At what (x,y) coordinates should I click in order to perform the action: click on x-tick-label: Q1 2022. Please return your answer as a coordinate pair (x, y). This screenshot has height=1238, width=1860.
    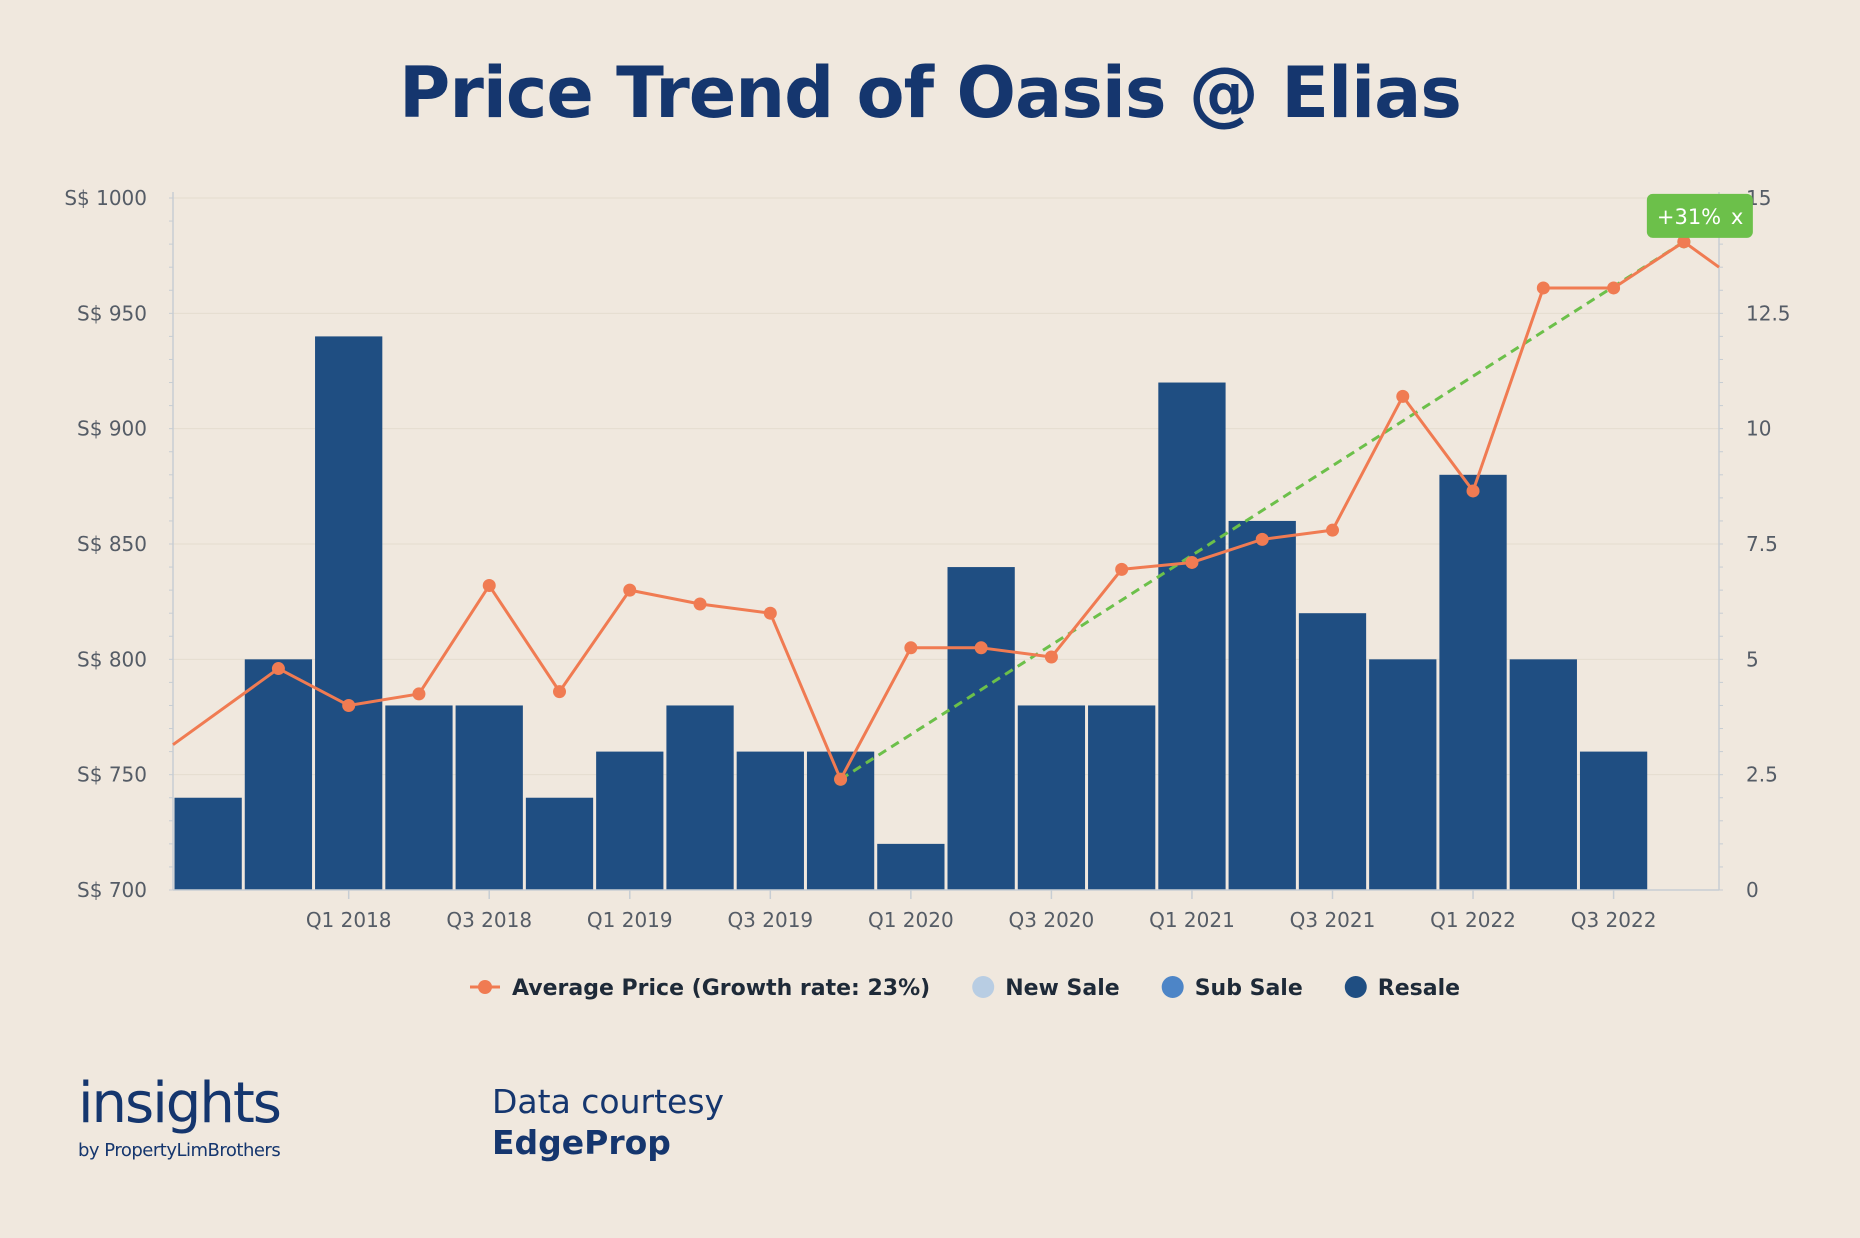
    Looking at the image, I should click on (1473, 920).